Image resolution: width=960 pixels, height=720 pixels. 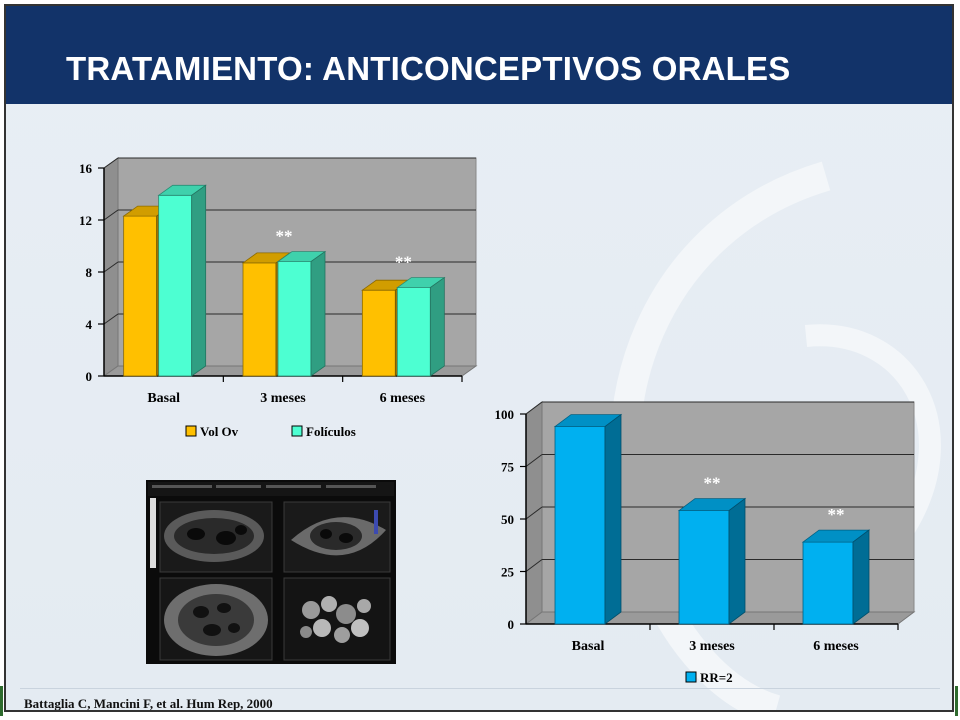 What do you see at coordinates (507, 519) in the screenshot?
I see `y-tick-label: 50` at bounding box center [507, 519].